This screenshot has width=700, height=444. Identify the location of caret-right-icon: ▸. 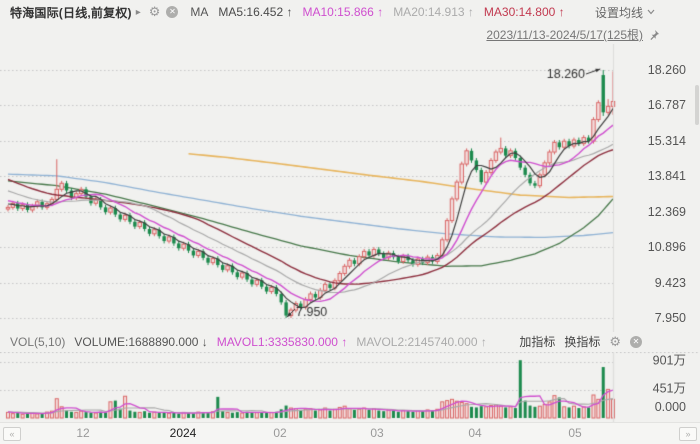
(138, 12).